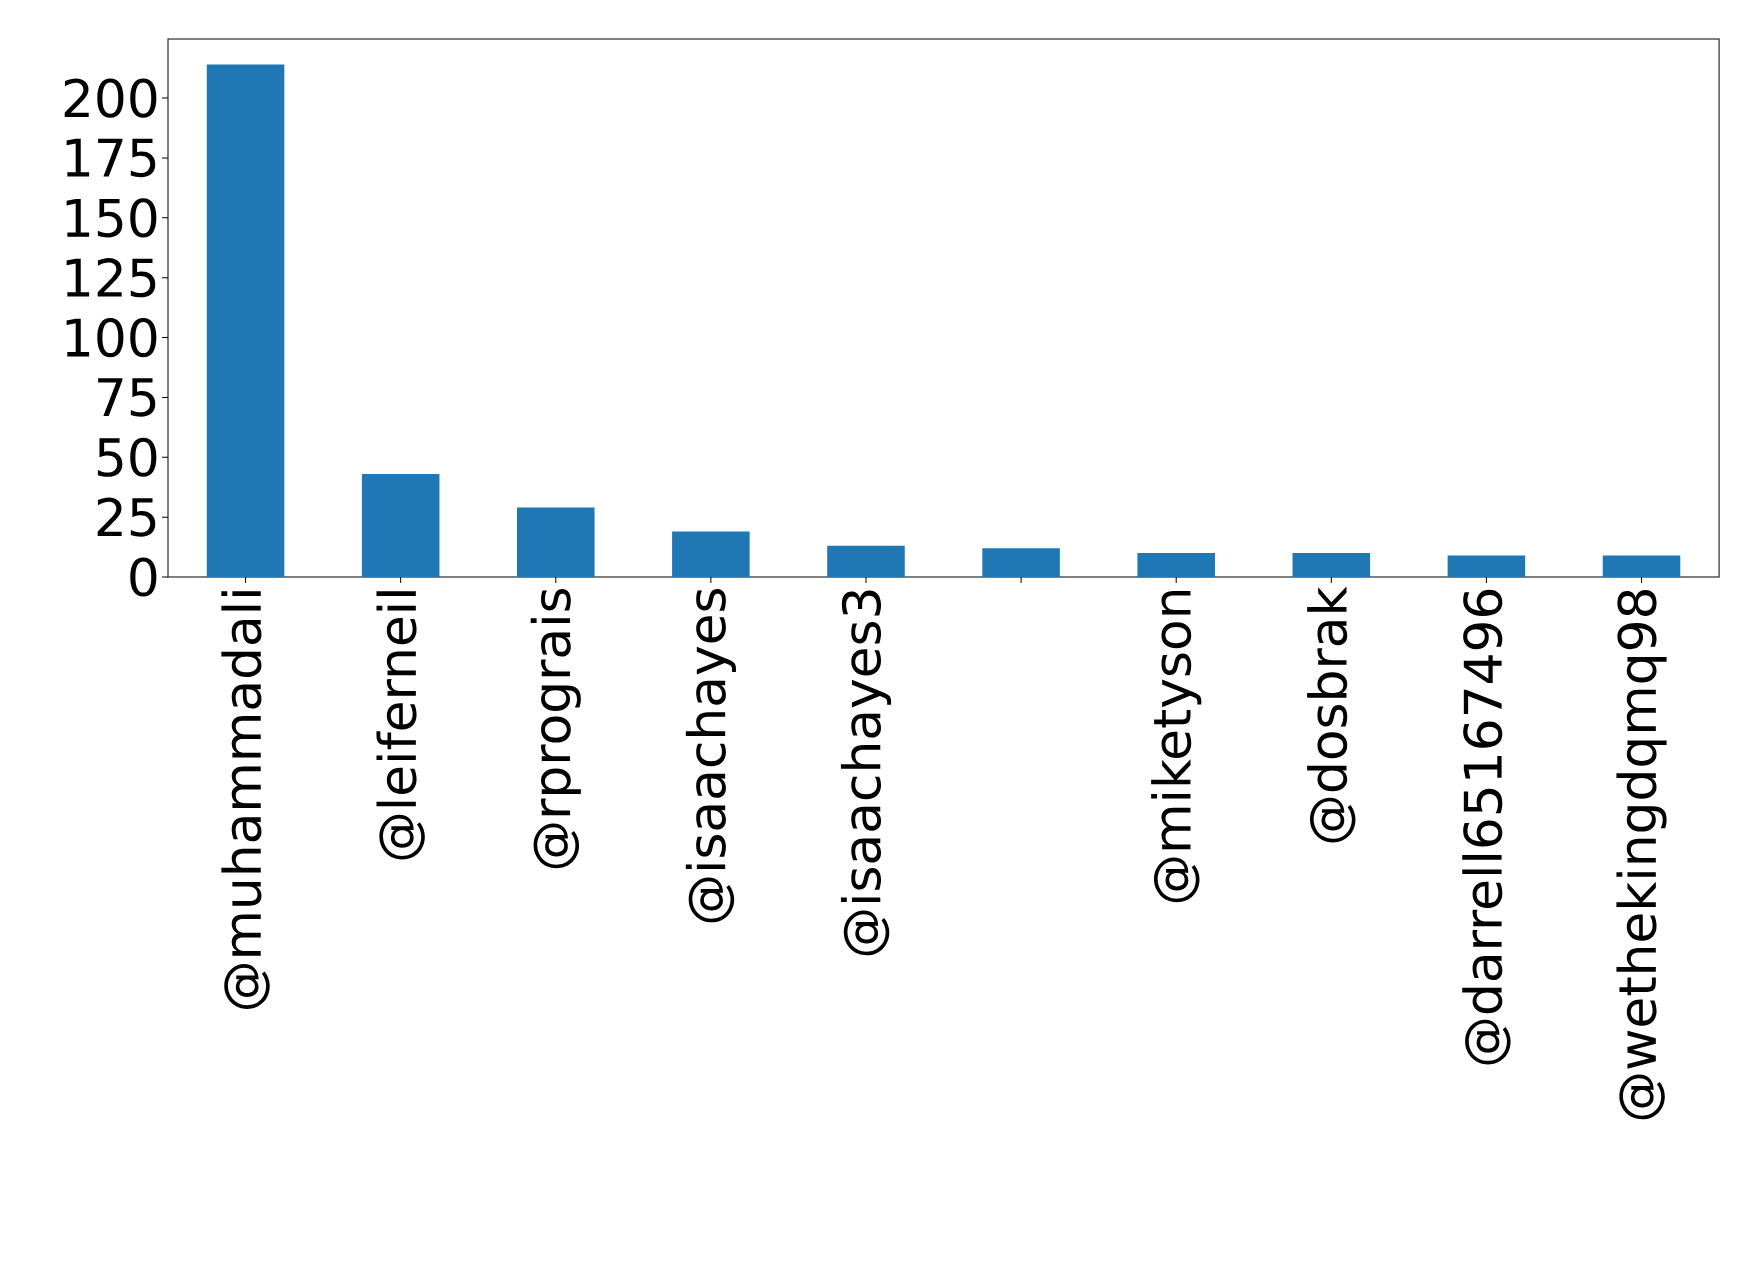  Describe the element at coordinates (143, 577) in the screenshot. I see `y-tick-label: 0` at that location.